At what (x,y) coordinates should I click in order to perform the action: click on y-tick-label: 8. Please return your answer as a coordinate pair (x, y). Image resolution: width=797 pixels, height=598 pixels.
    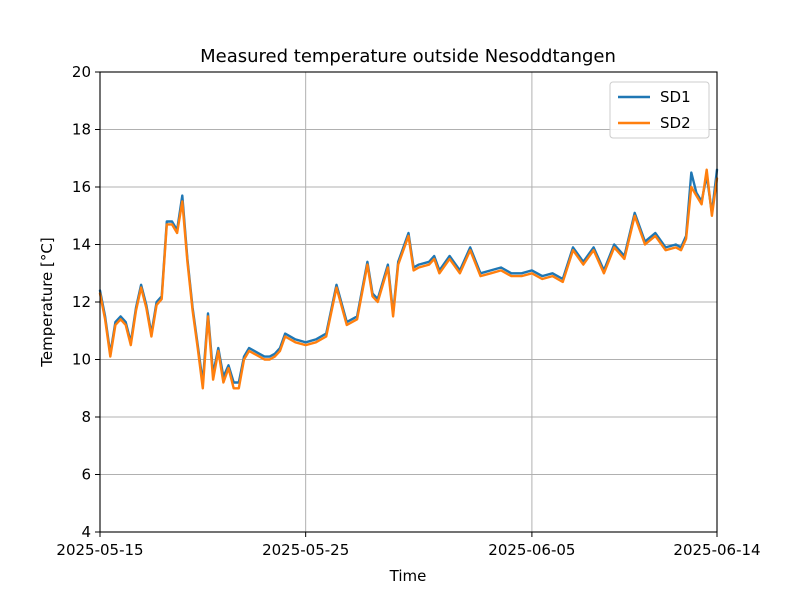
    Looking at the image, I should click on (86, 417).